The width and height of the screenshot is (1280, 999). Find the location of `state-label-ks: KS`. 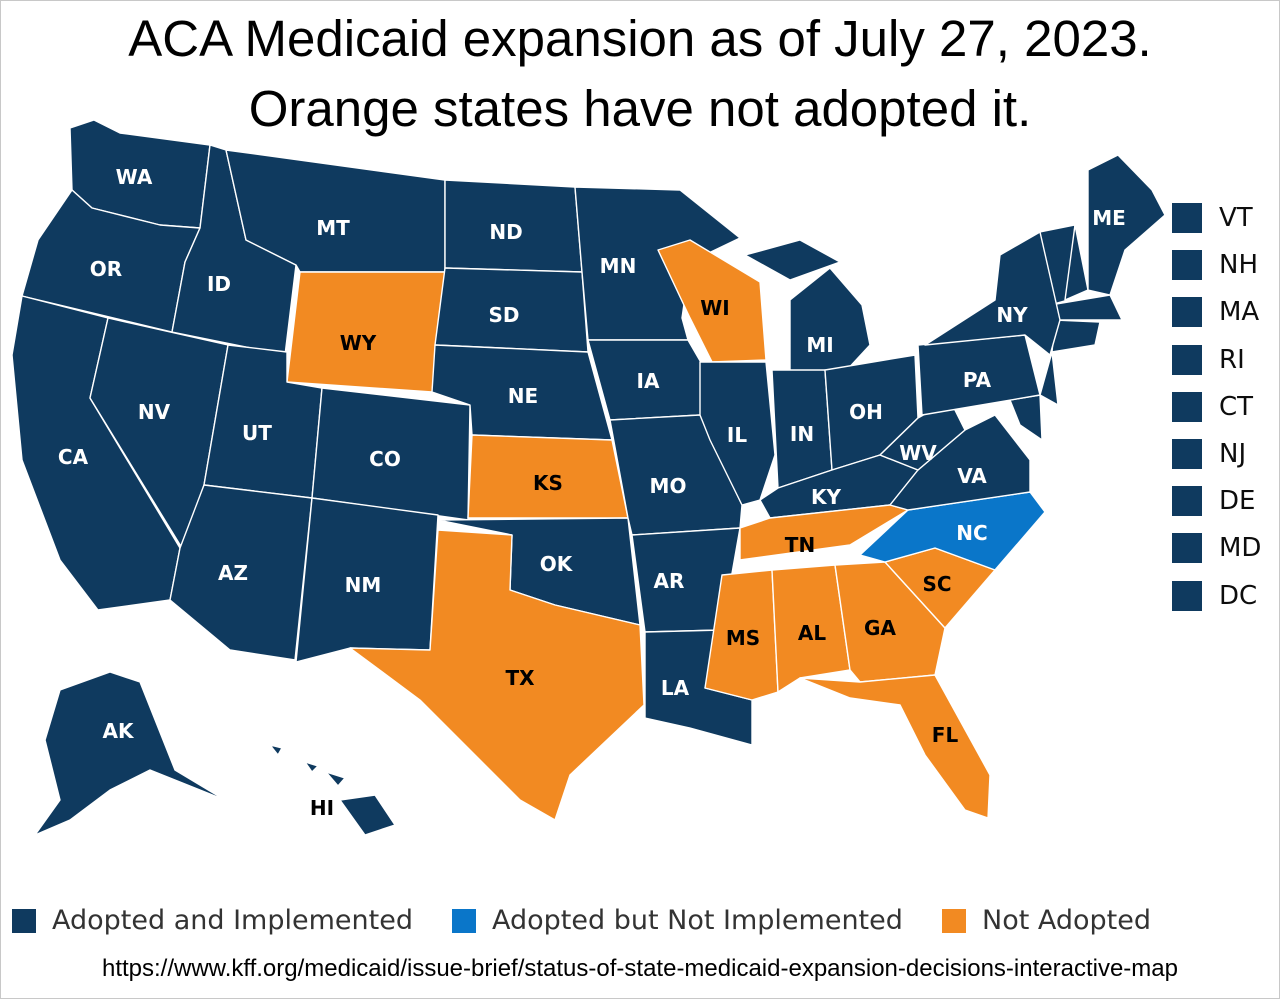

state-label-ks: KS is located at coordinates (548, 483).